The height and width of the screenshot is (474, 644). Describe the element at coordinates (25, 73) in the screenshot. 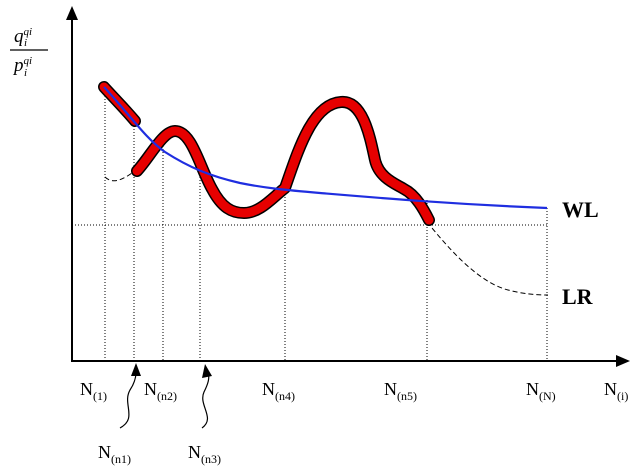

I see `y-denominator-sub: i` at that location.